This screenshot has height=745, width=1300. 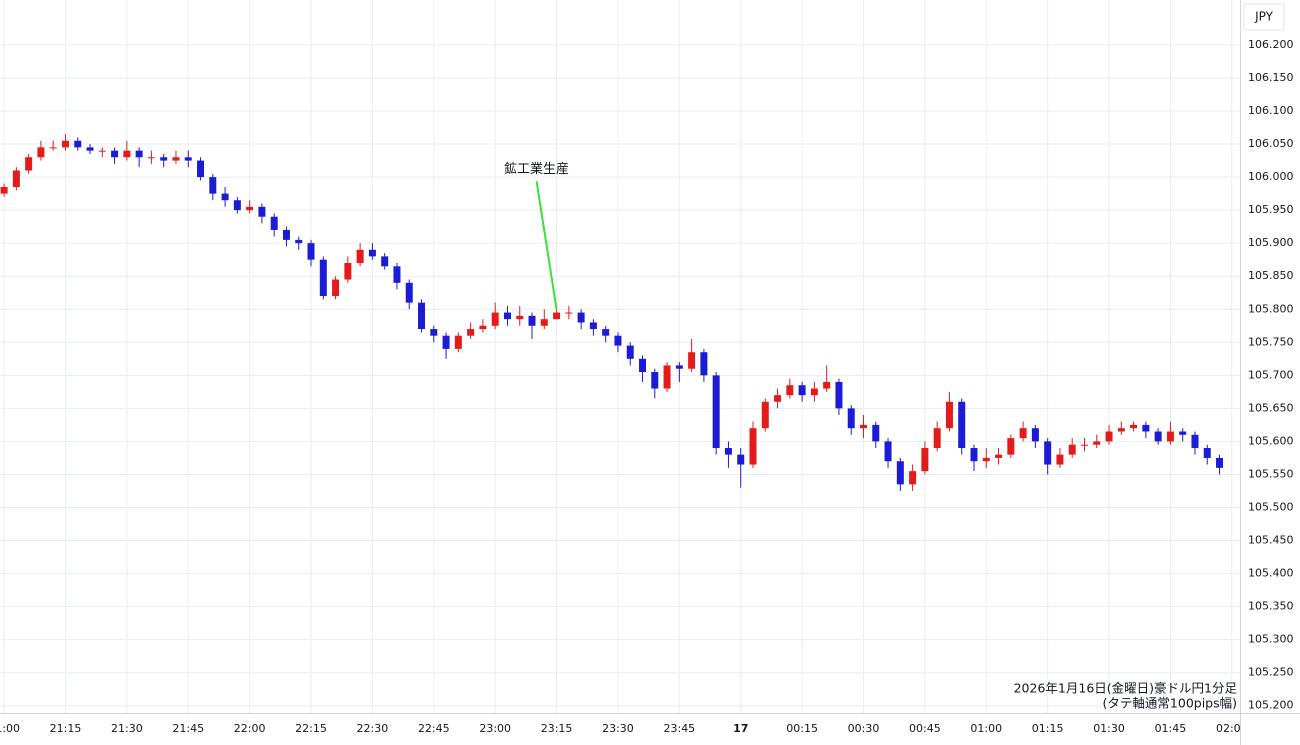 I want to click on x-tick-label: 01:15, so click(x=1048, y=728).